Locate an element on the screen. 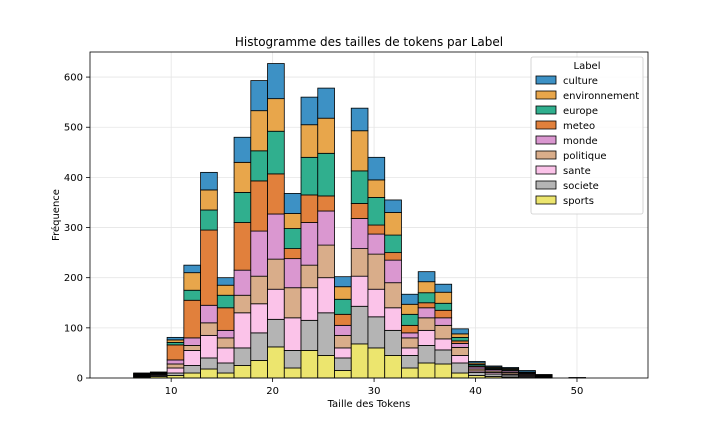 The width and height of the screenshot is (720, 432). legend-label-sante: sante is located at coordinates (577, 171).